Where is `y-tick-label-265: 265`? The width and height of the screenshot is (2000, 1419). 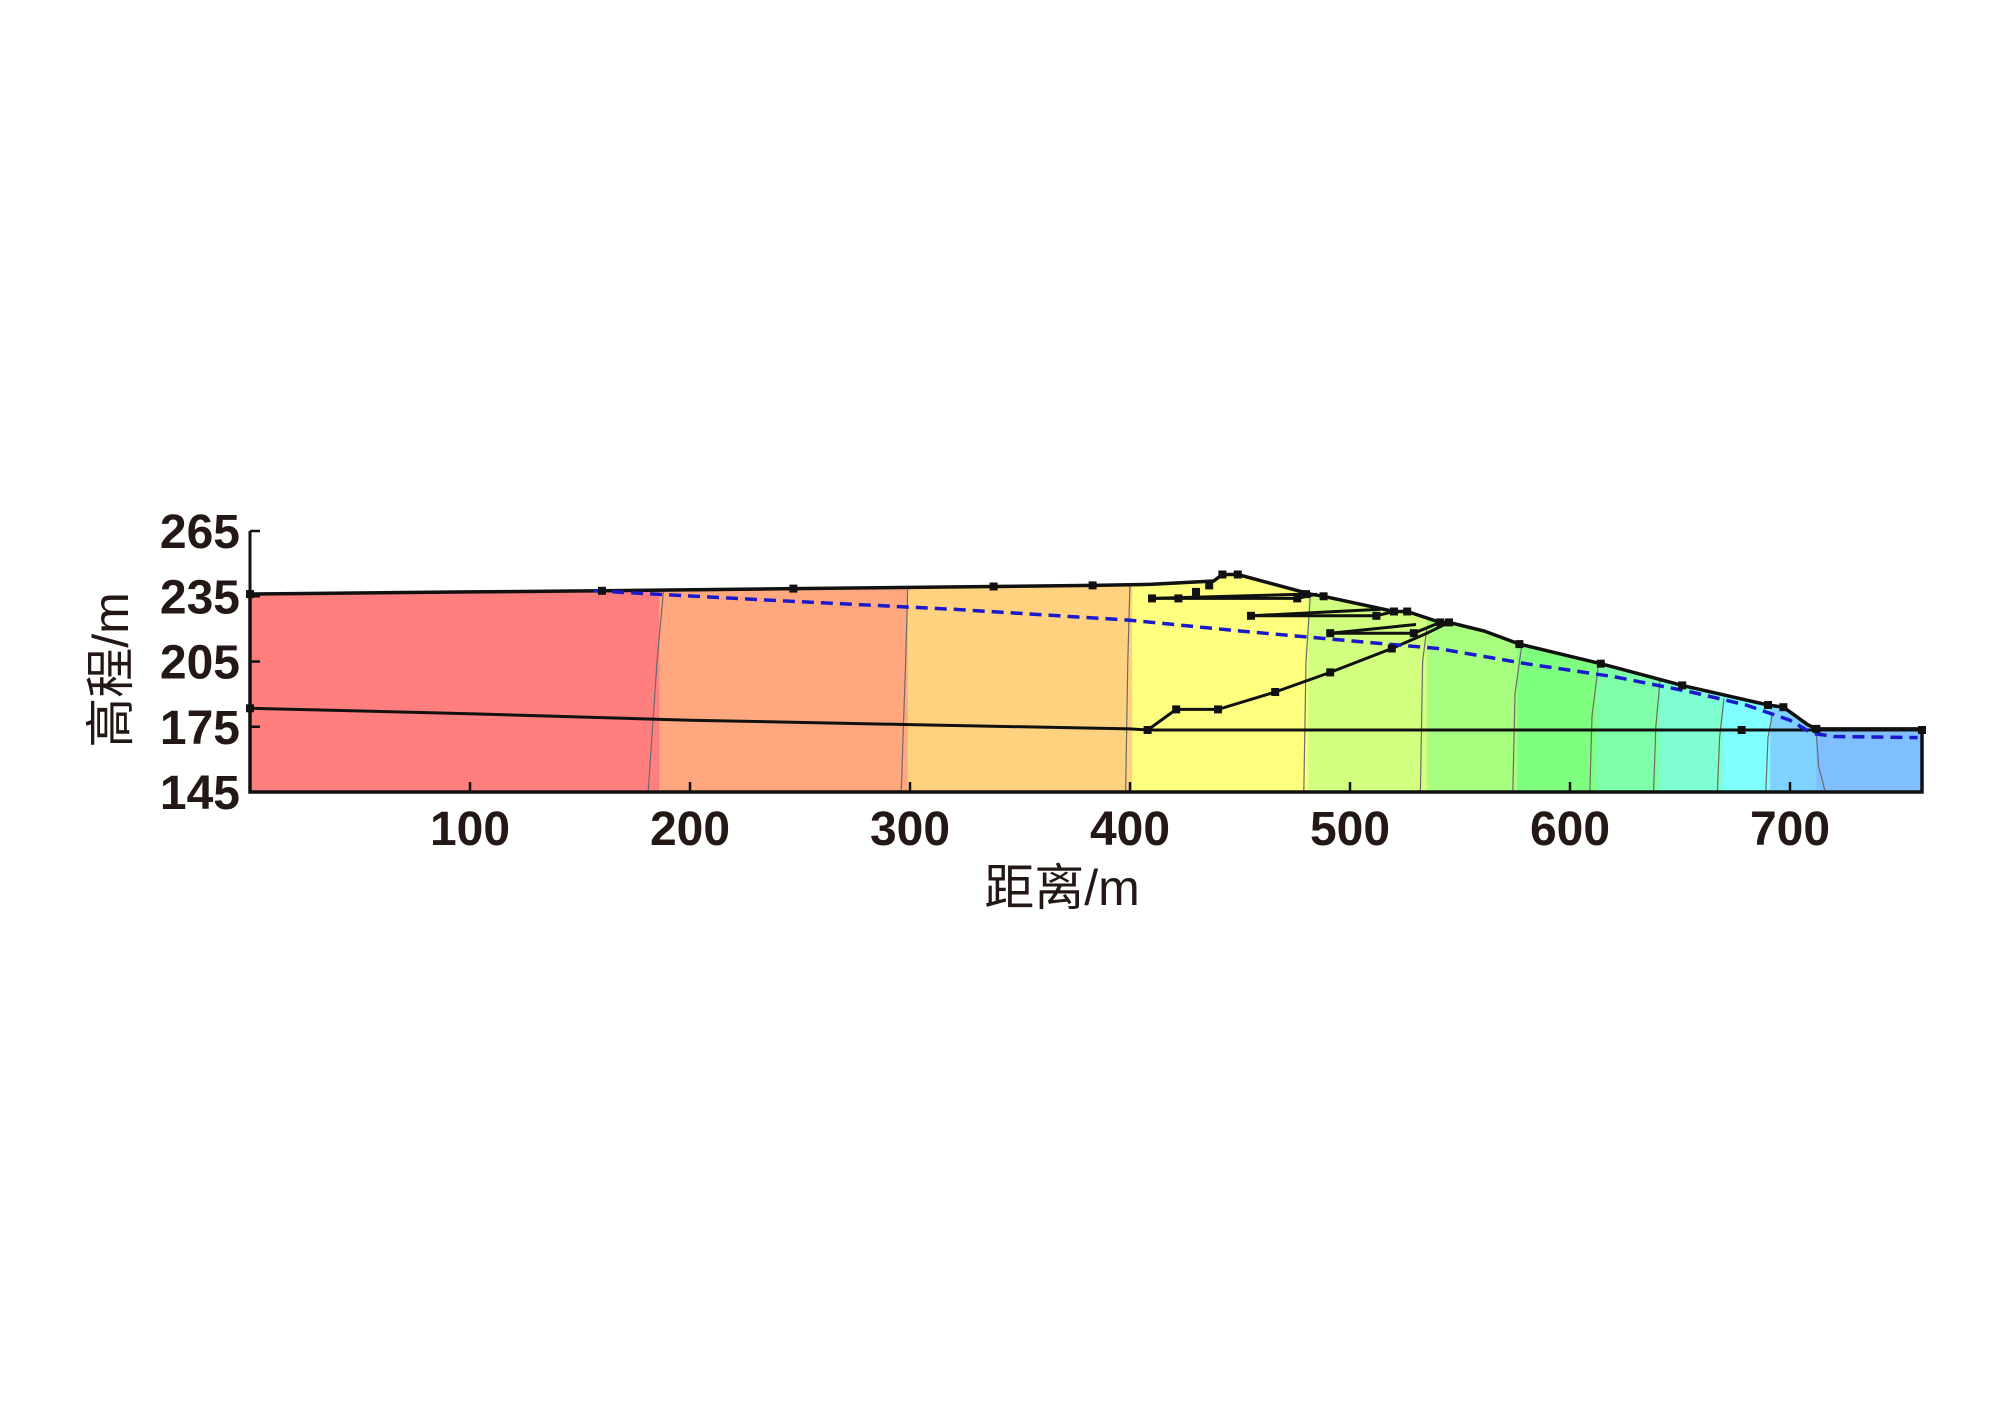 y-tick-label-265: 265 is located at coordinates (200, 532).